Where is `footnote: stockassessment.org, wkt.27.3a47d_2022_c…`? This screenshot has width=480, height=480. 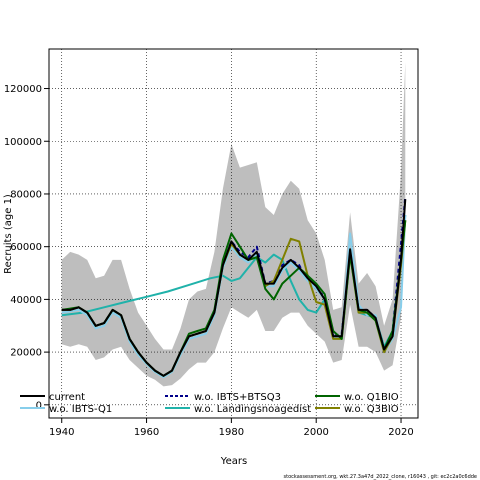 footnote: stockassessment.org, wkt.27.3a47d_2022_c… is located at coordinates (380, 477).